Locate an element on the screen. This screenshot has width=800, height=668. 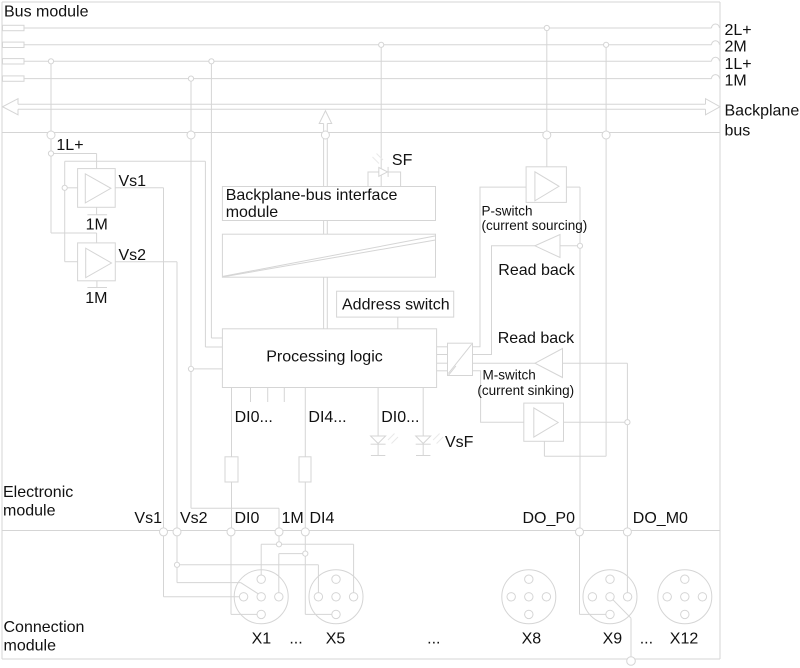
svg-text: Electronic is located at coordinates (38, 492).